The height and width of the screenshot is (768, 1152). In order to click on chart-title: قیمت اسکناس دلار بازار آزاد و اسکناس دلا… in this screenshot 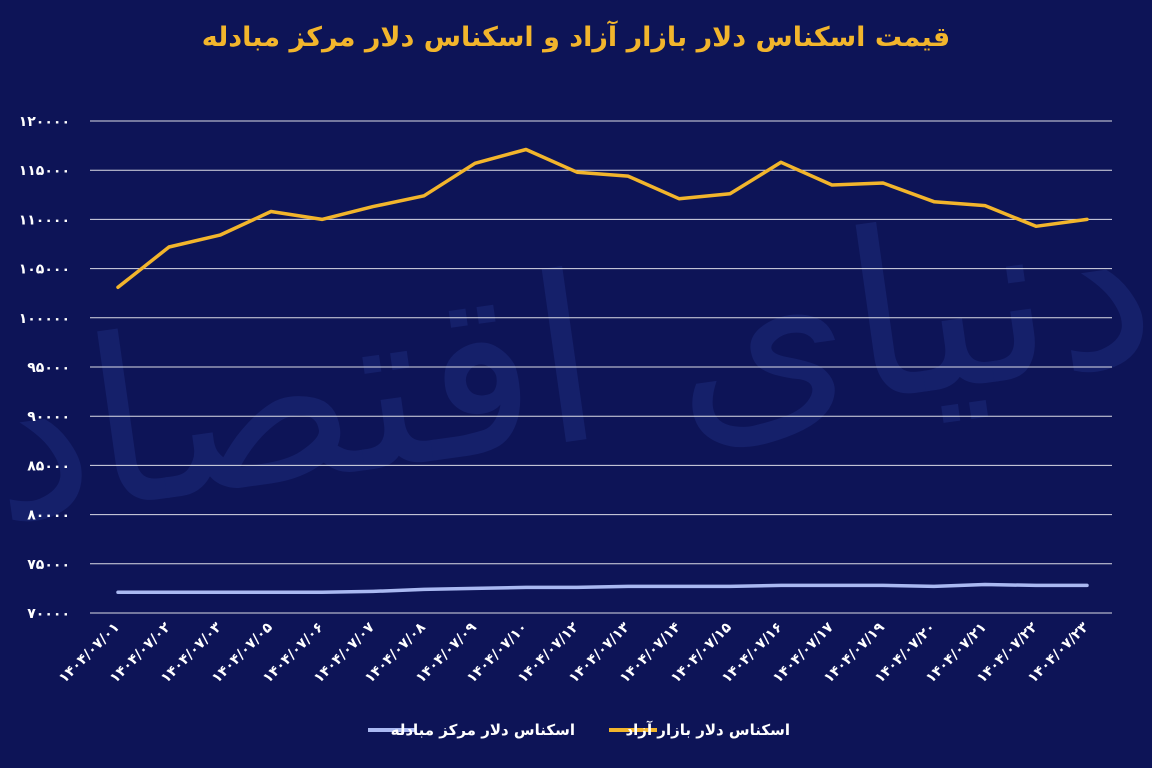, I will do `click(576, 37)`.